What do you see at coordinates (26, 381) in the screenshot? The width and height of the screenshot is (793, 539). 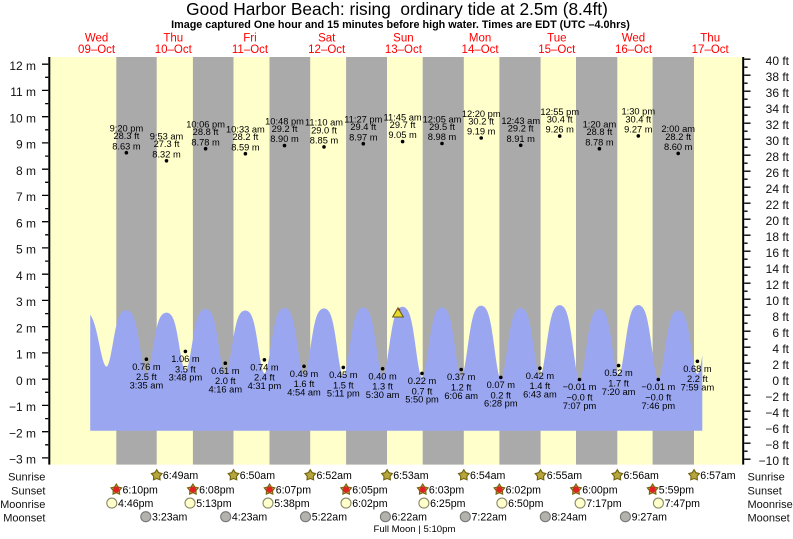 I see `svg-text: 0 m` at bounding box center [26, 381].